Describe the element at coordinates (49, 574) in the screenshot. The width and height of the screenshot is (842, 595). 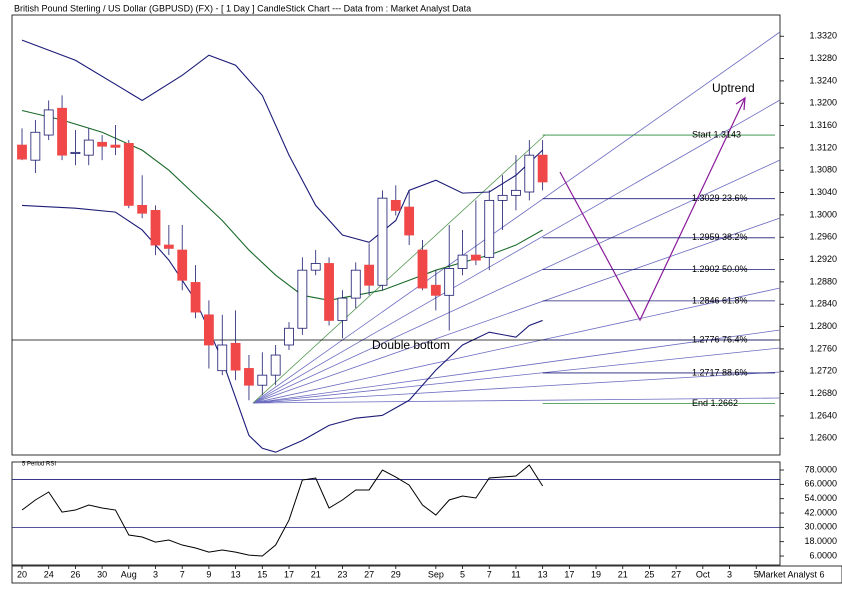
I see `x-tick-label: 24` at that location.